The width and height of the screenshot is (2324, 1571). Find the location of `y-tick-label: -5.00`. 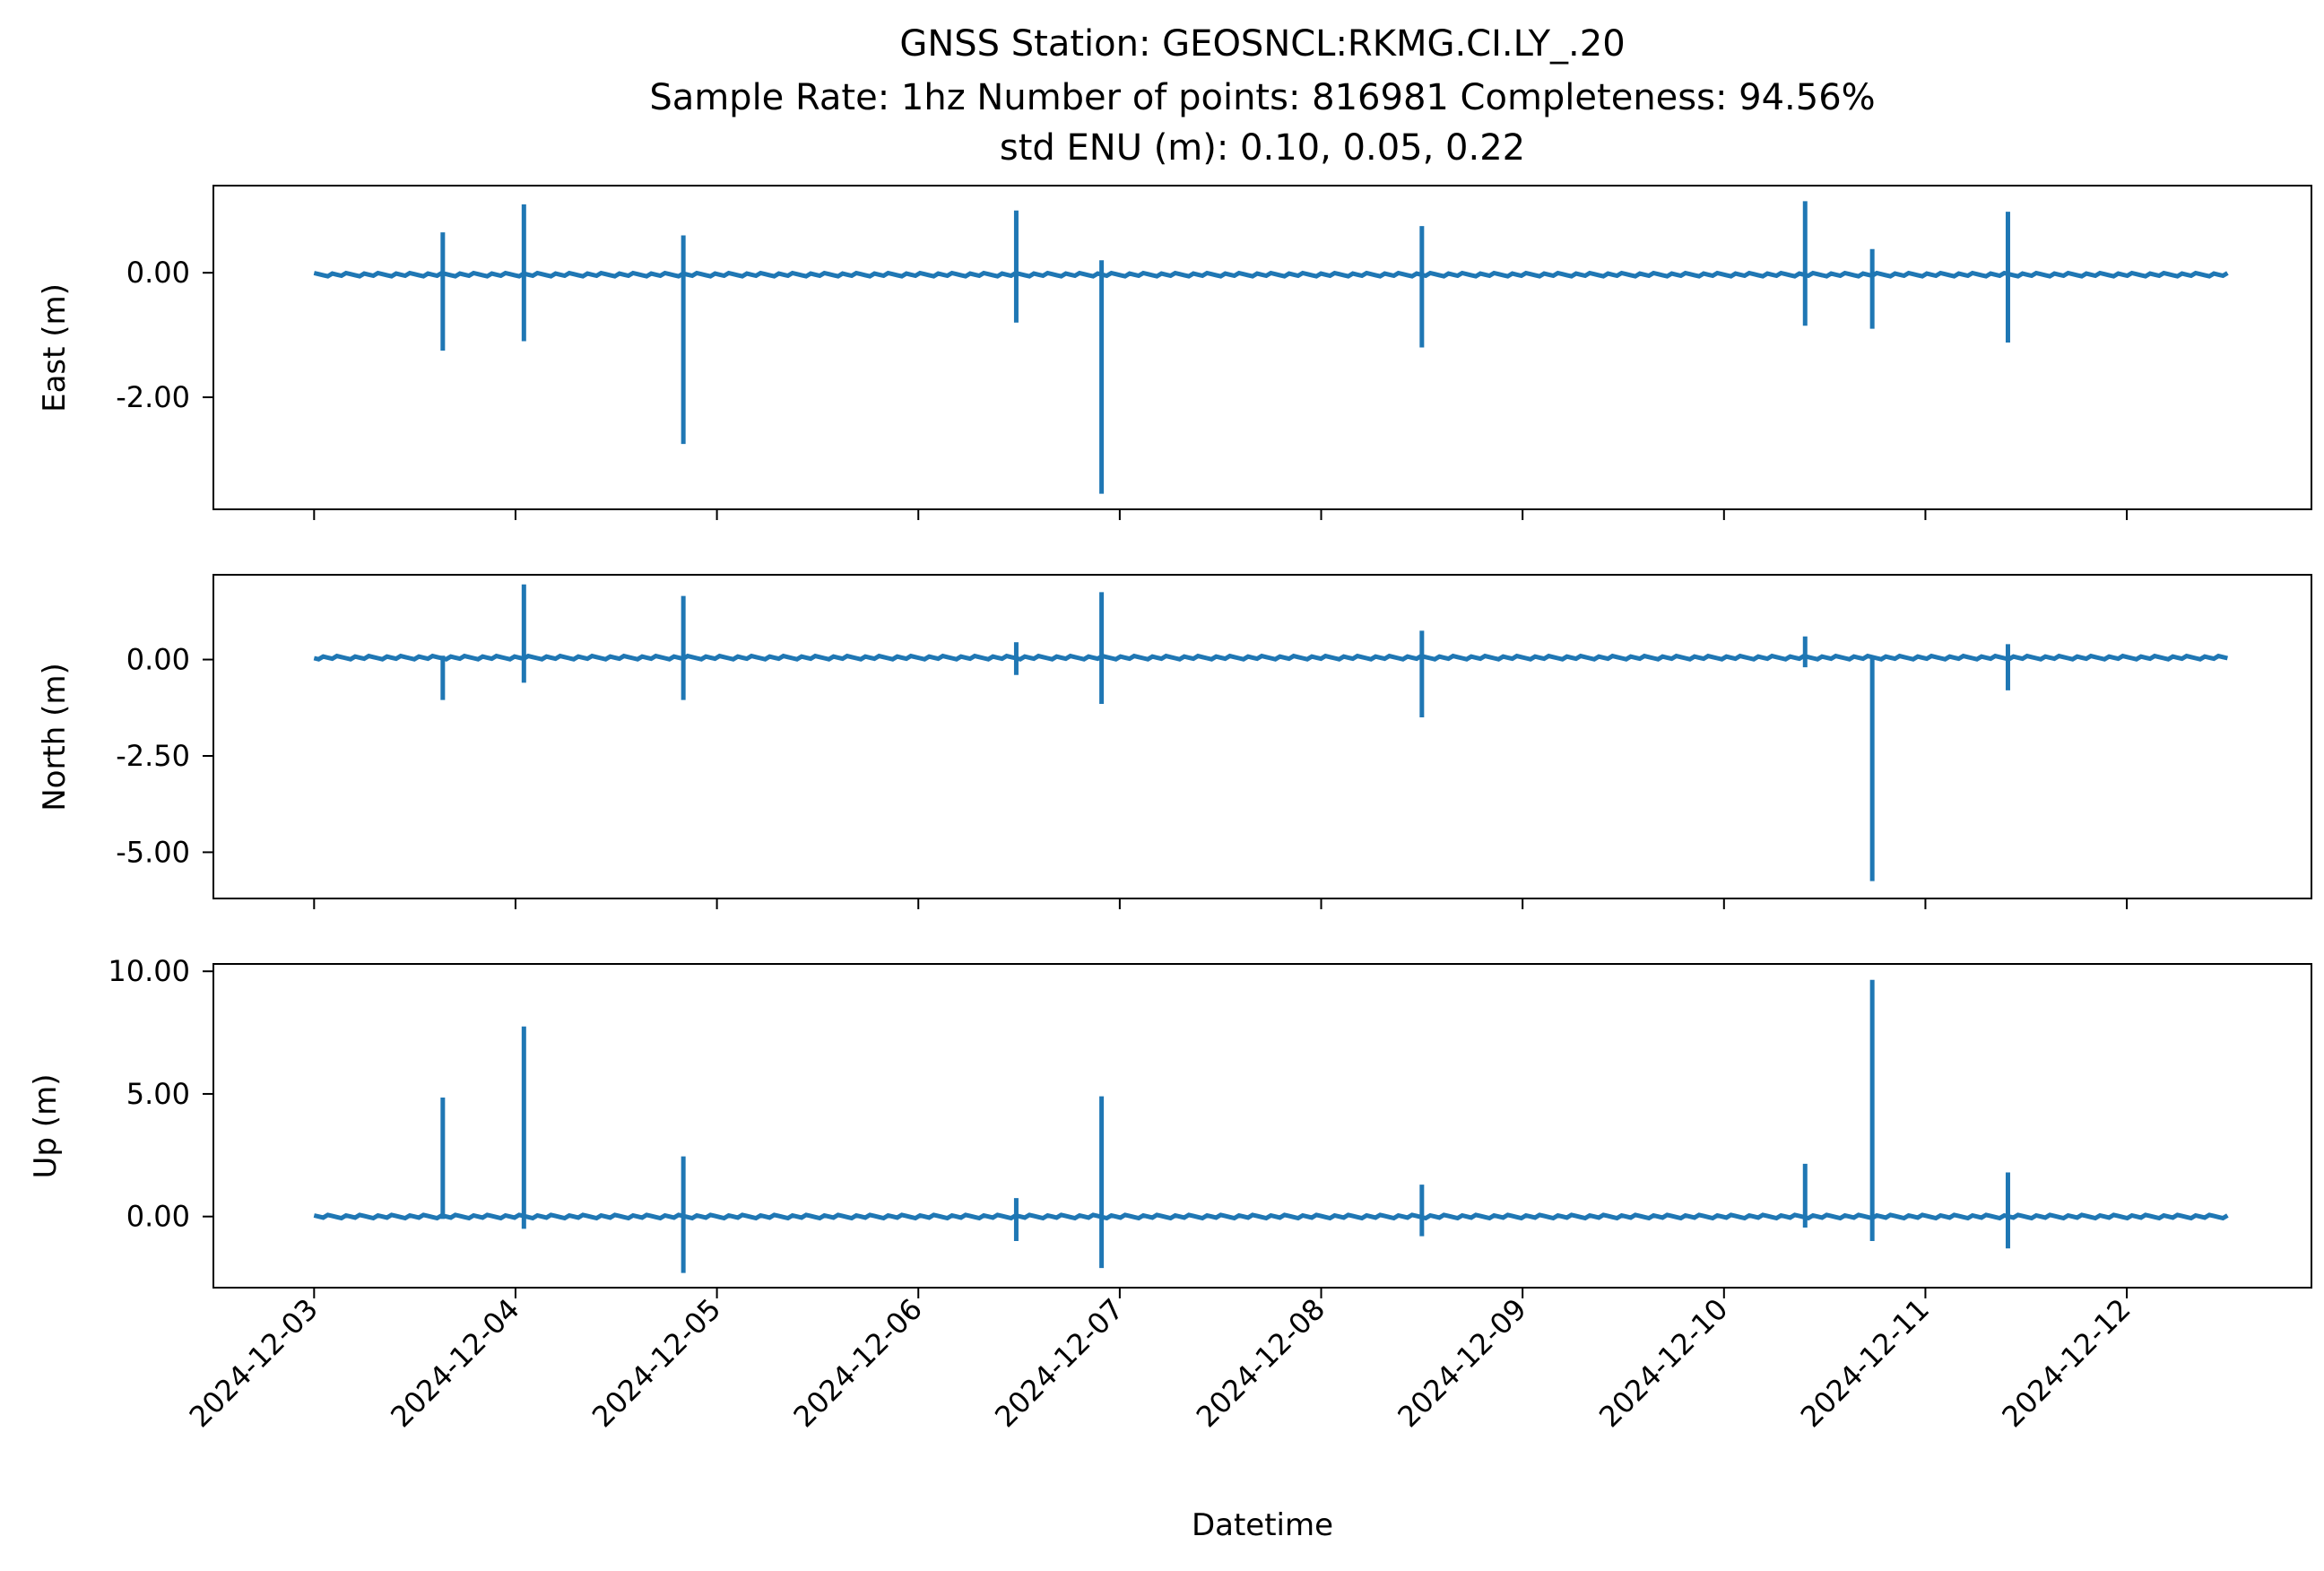

y-tick-label: -5.00 is located at coordinates (153, 852).